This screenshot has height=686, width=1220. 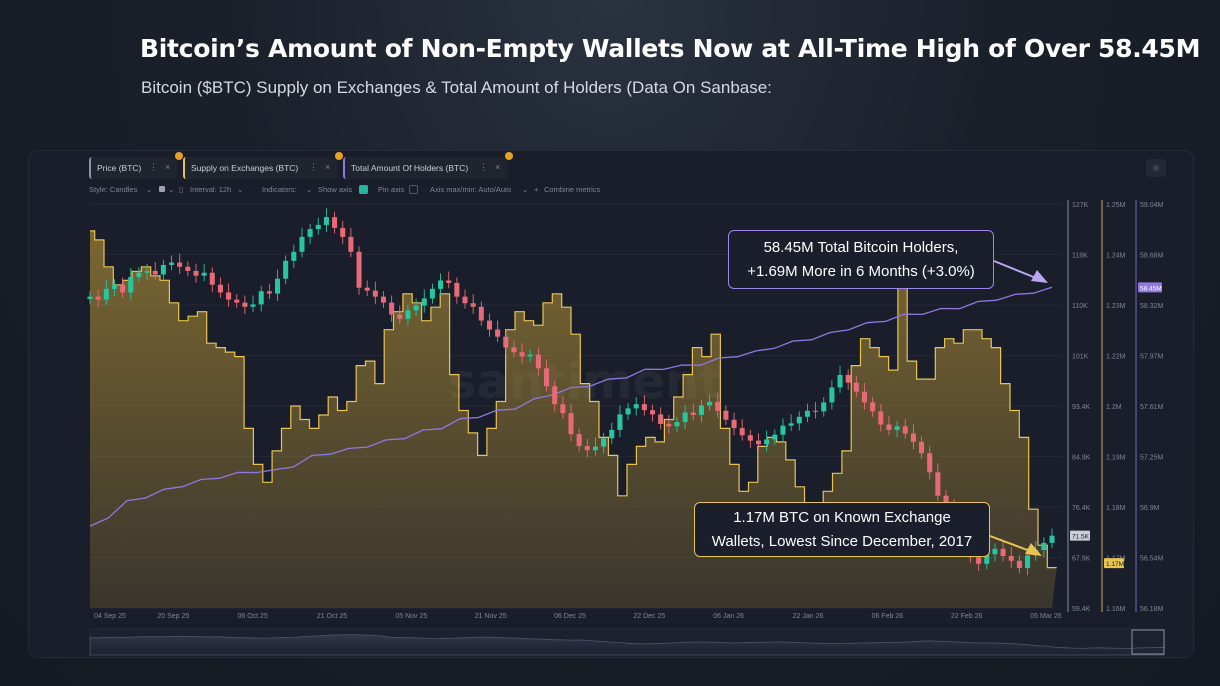 What do you see at coordinates (1152, 559) in the screenshot?
I see `axis-tick-label: 56.54M` at bounding box center [1152, 559].